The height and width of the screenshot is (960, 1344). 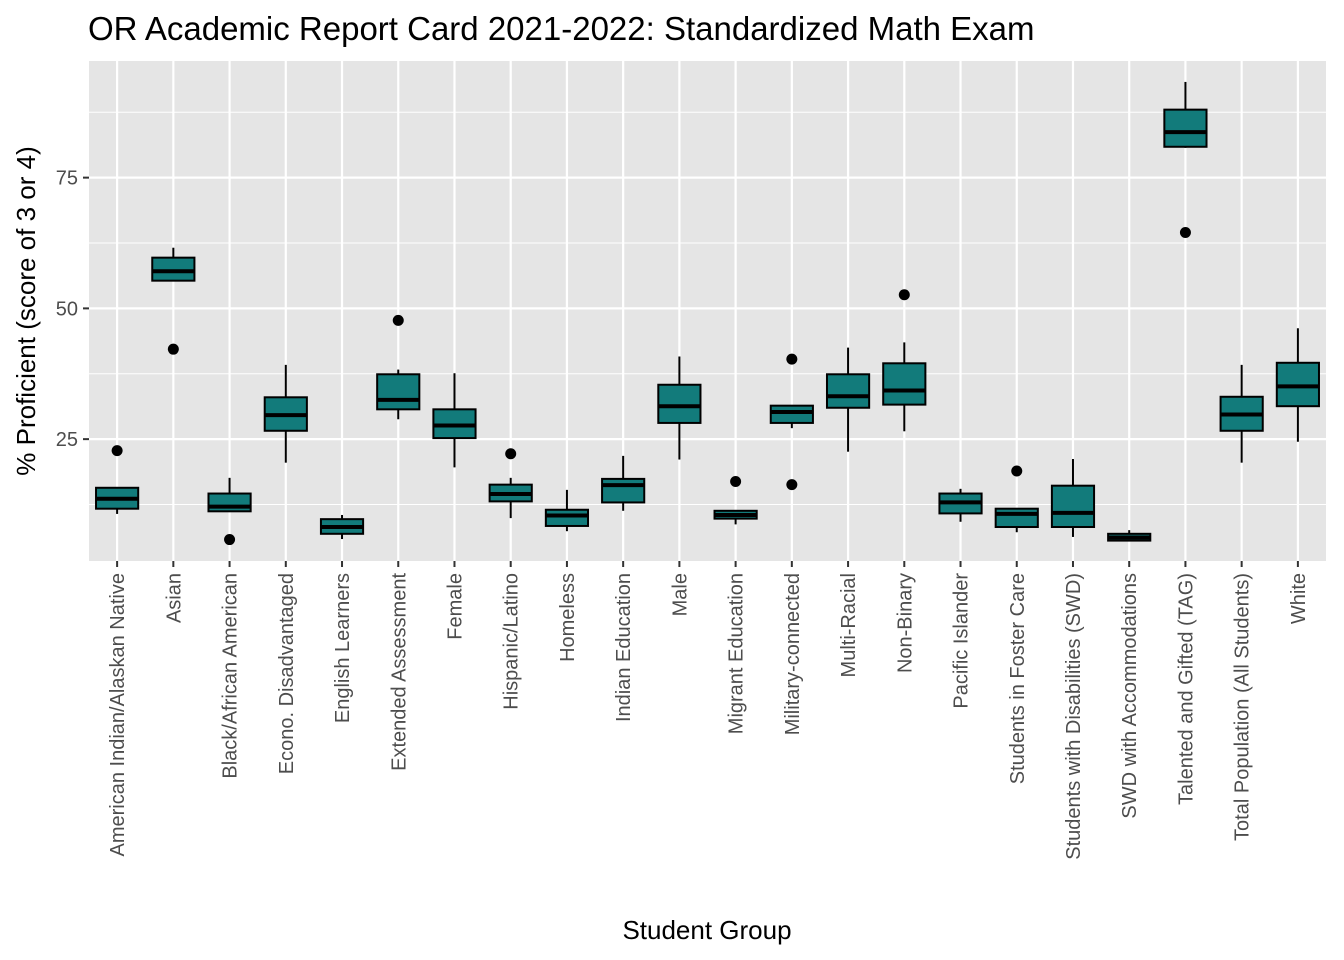 I want to click on x-tick-label: Indian Education, so click(x=624, y=647).